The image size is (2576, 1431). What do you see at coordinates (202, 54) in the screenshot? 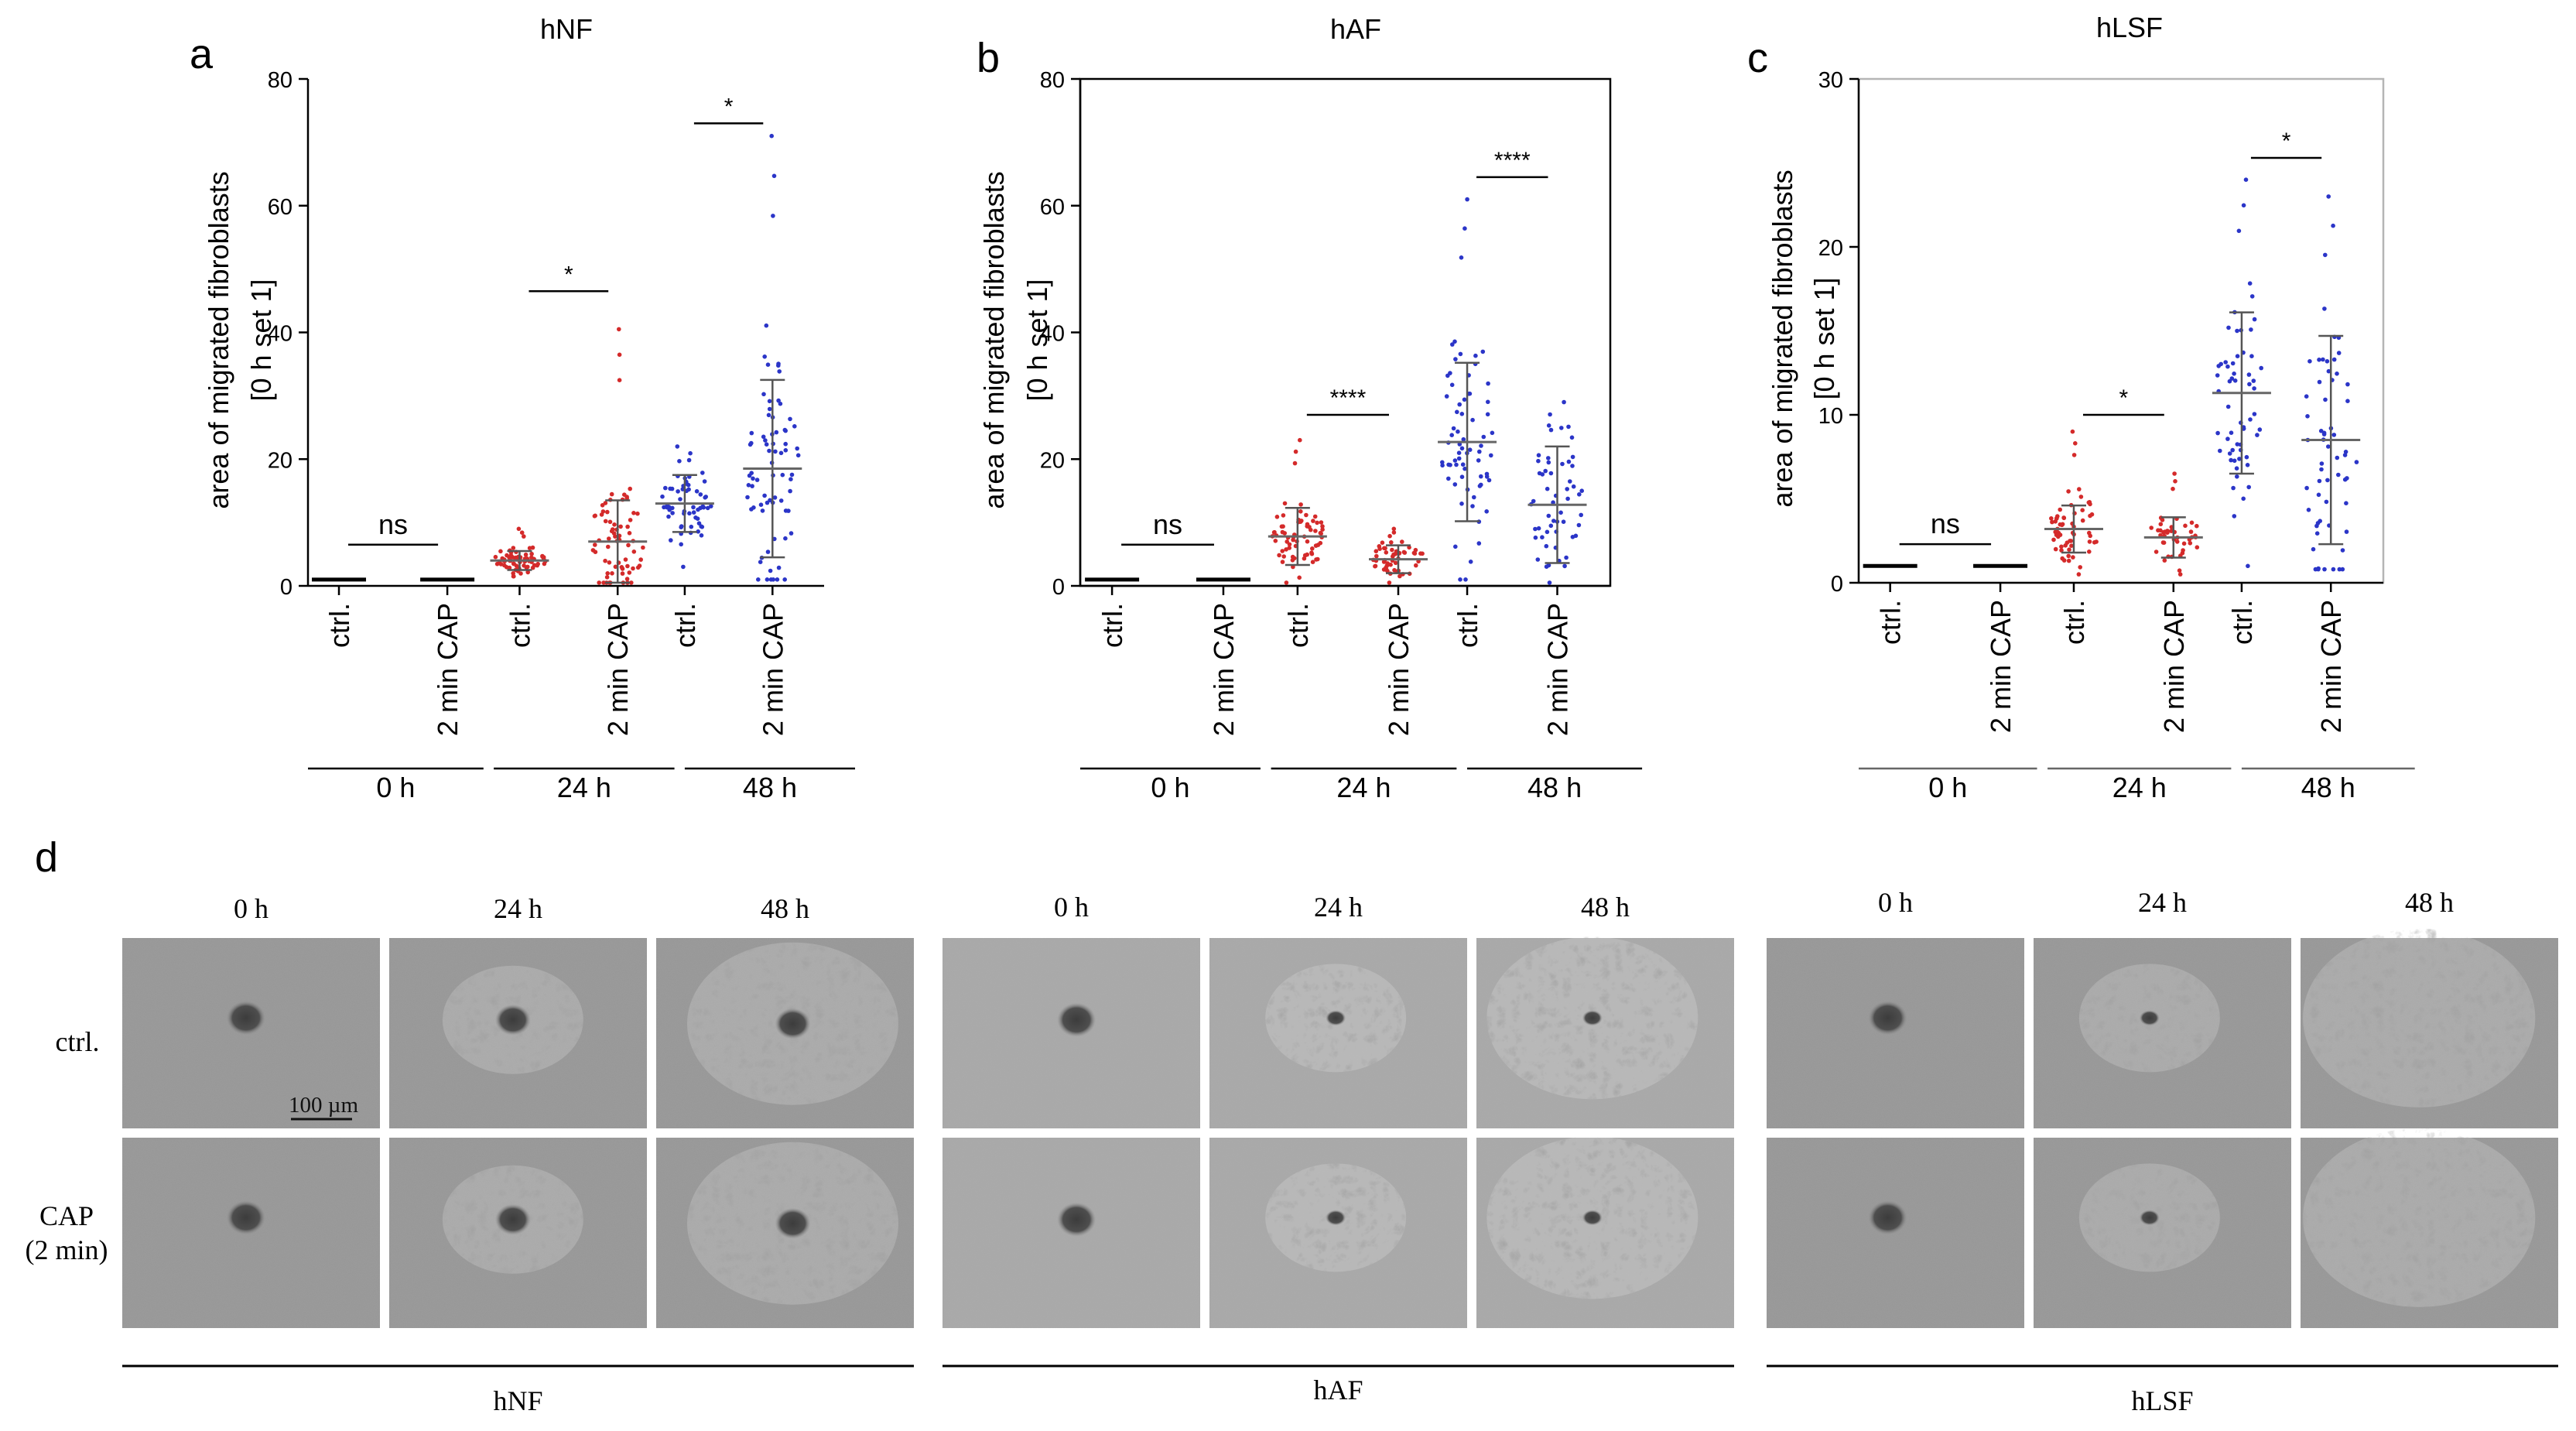
I see `panel-letter-a: a` at bounding box center [202, 54].